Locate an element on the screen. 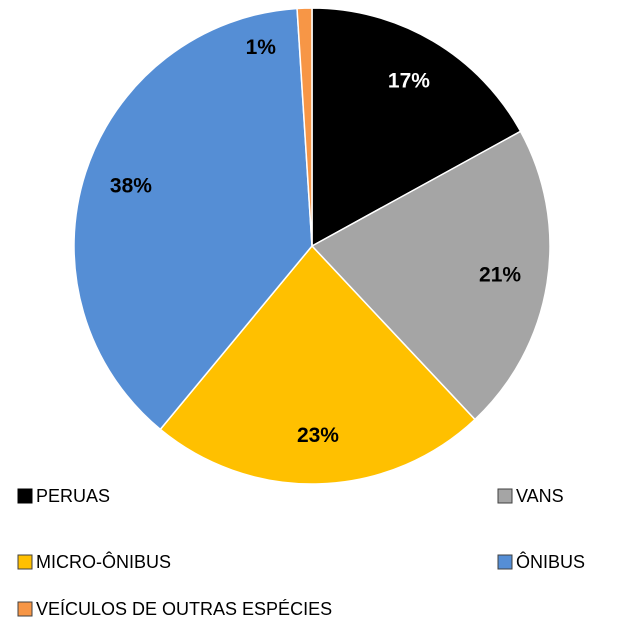  data-label: 1% is located at coordinates (261, 47).